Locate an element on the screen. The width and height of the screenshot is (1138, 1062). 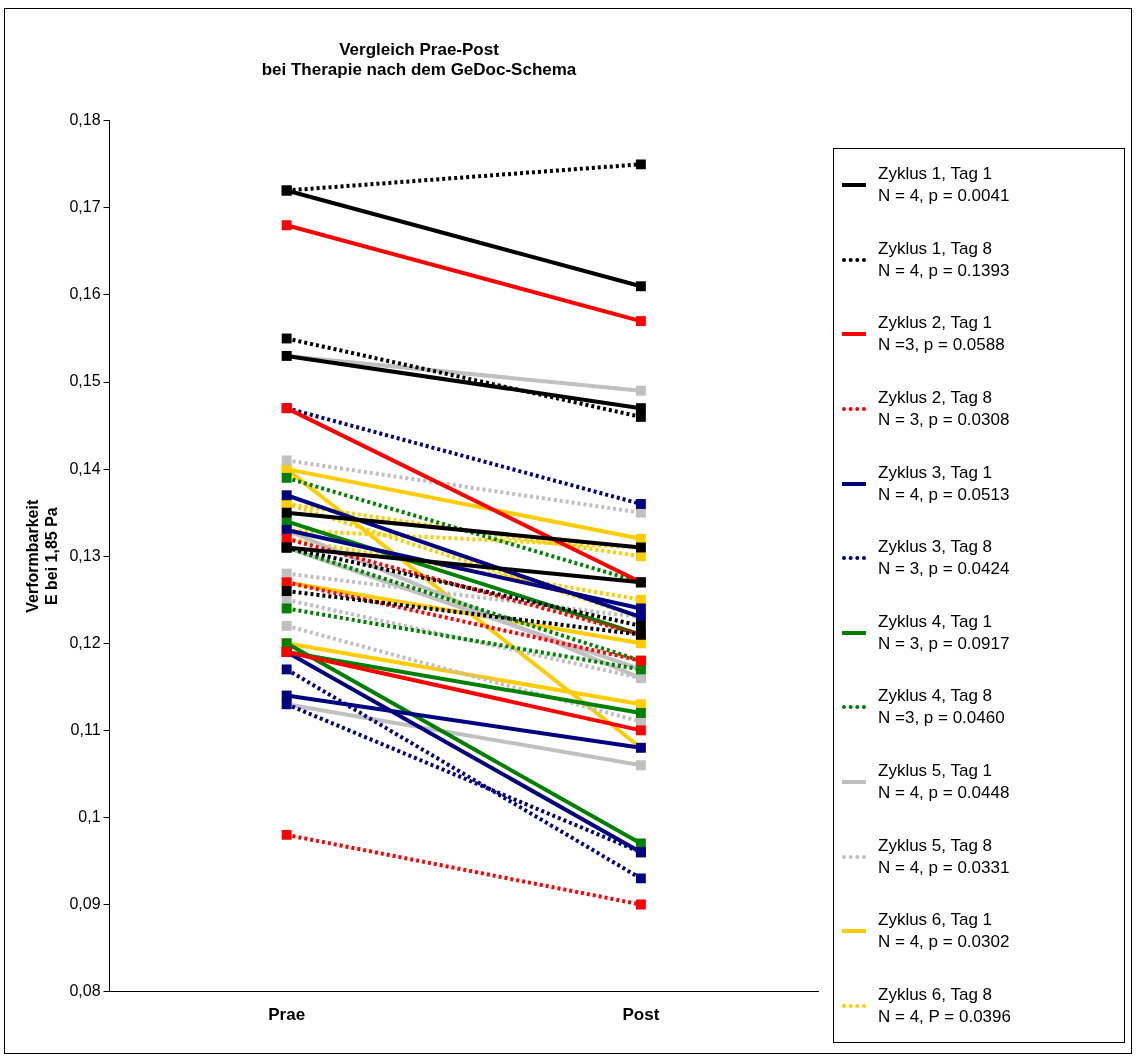
y-tick-label: 0,11 is located at coordinates (85, 729).